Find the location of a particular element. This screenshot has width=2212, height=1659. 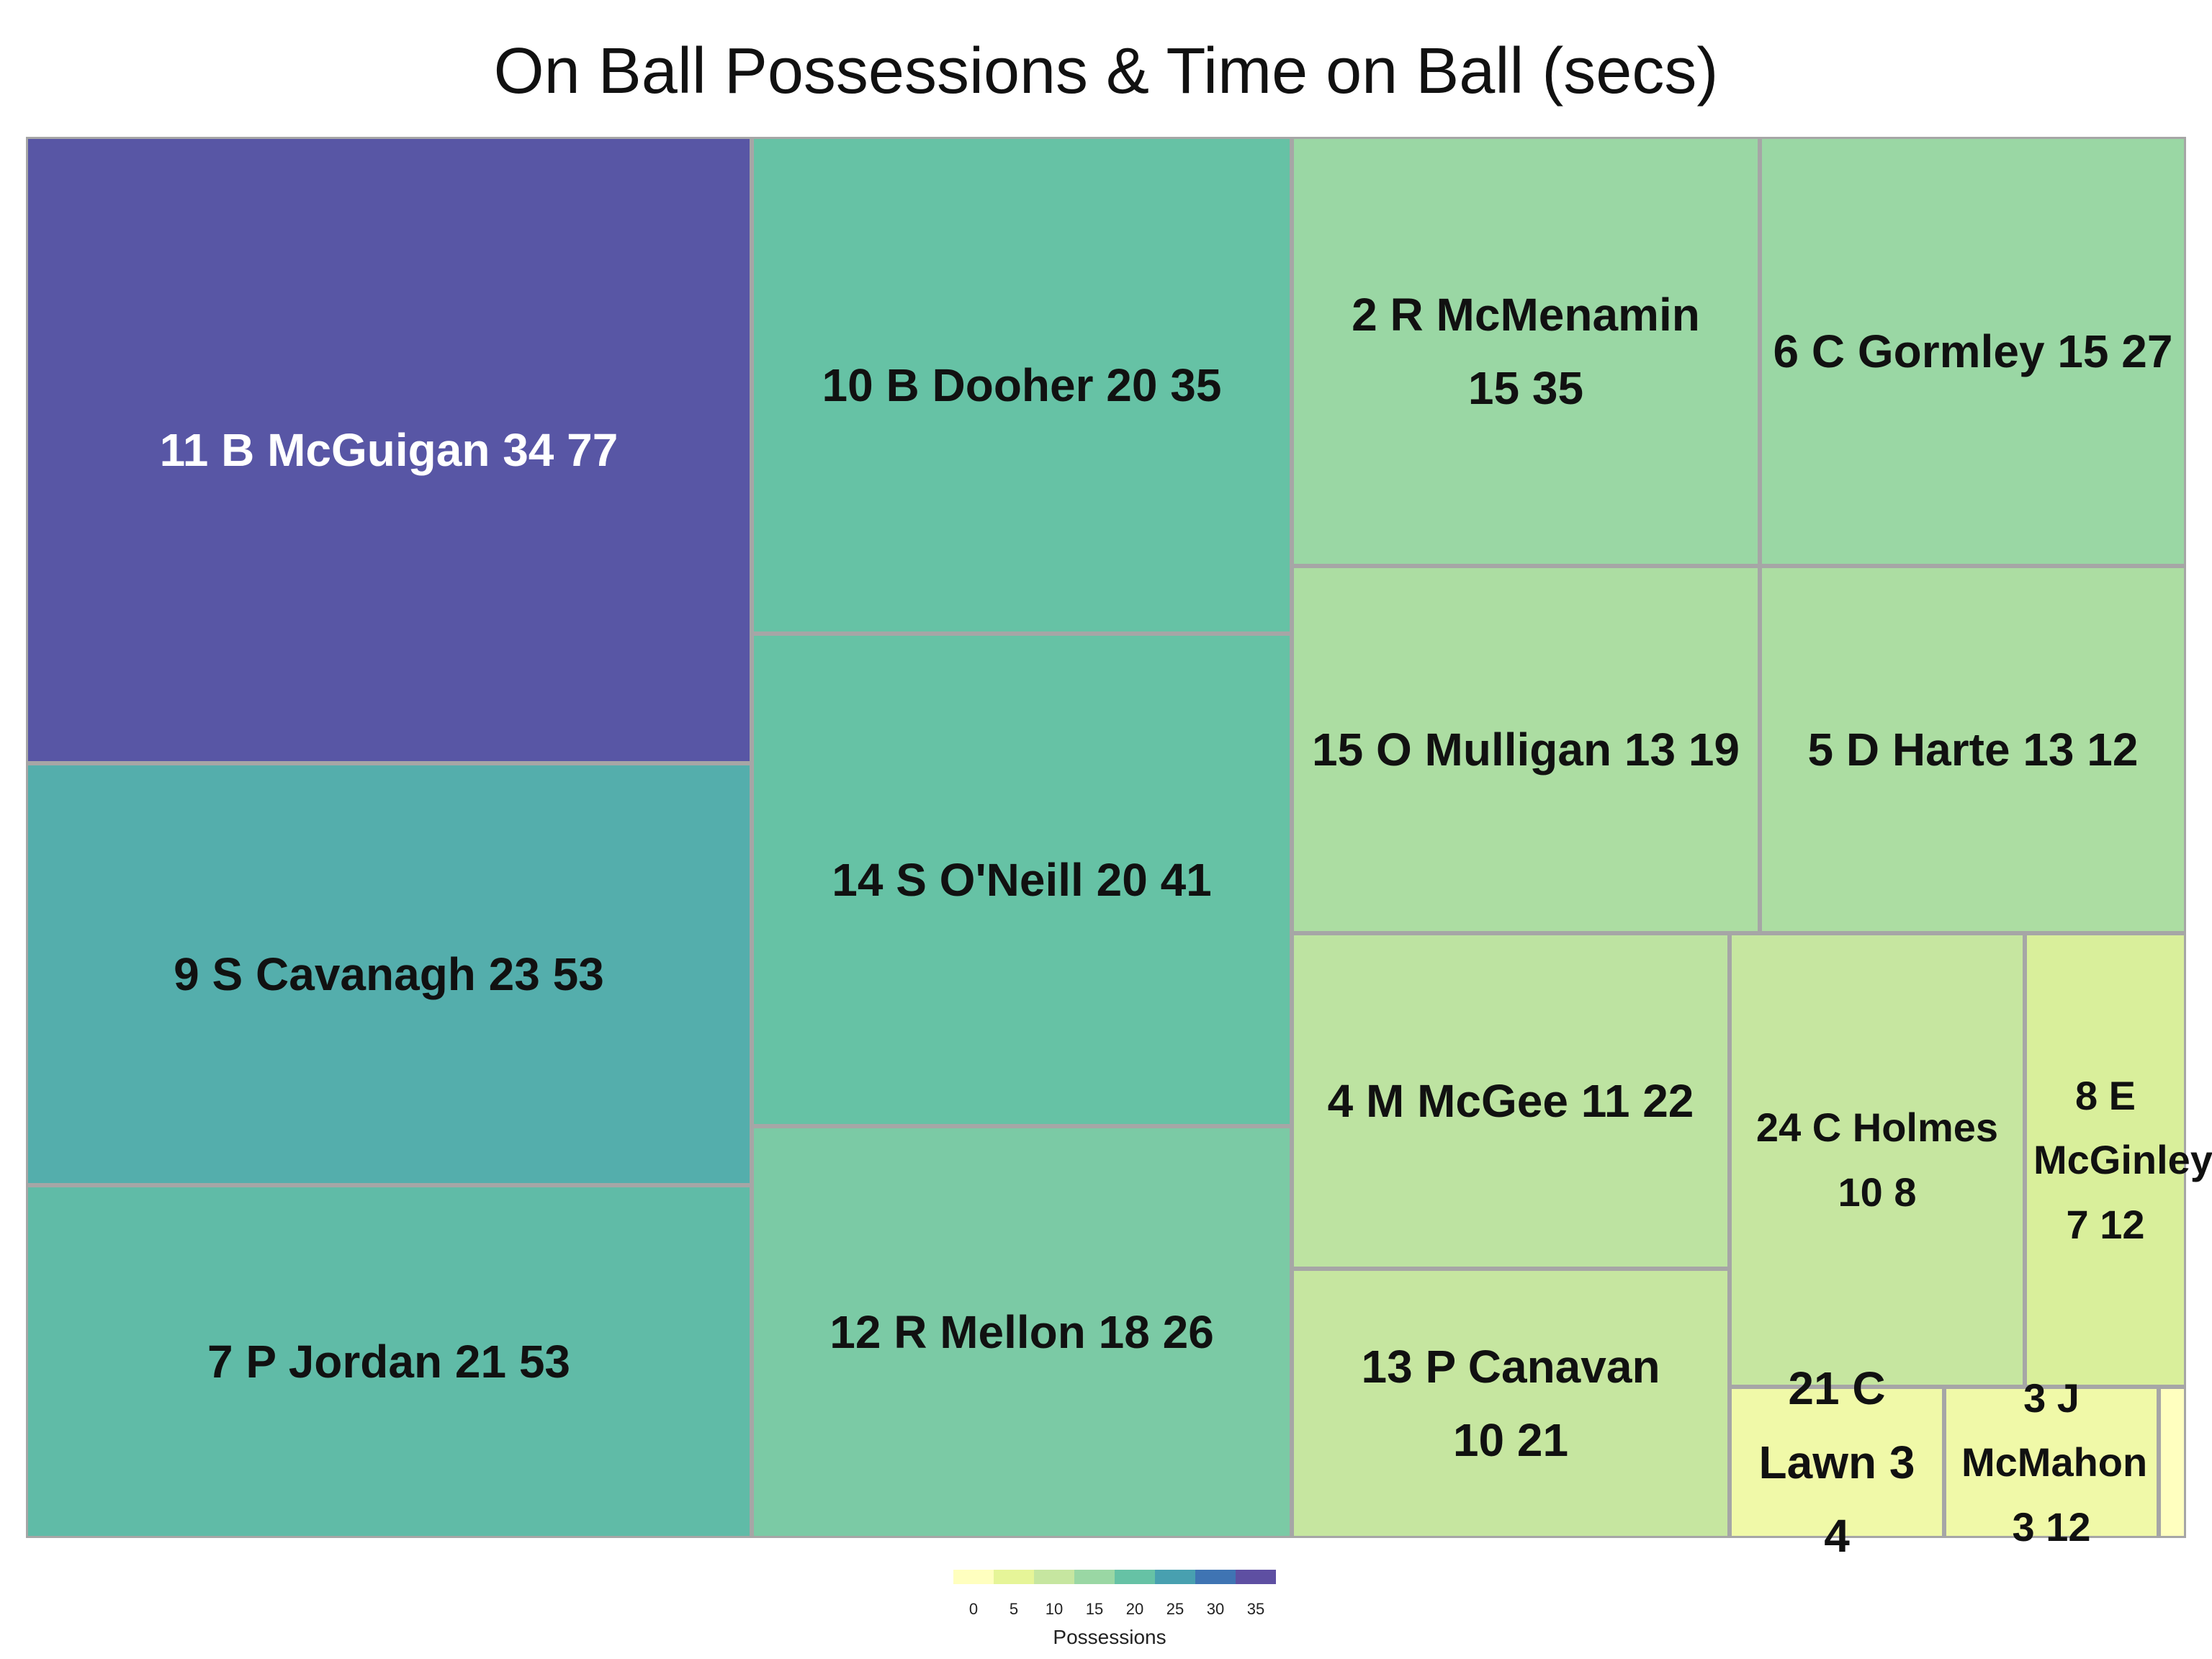

treemap-tile: 6 C Gormley 15 27 is located at coordinates (1973, 351).